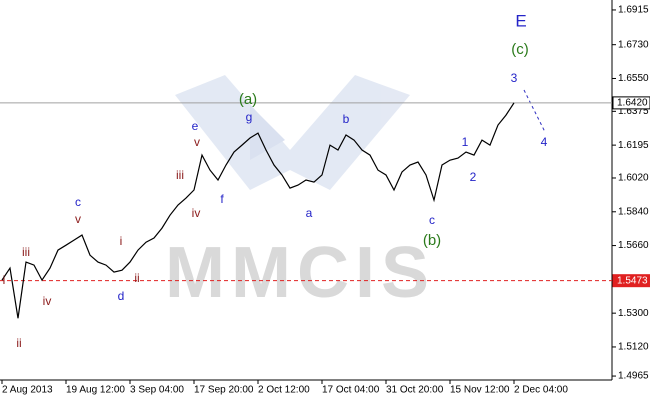 This screenshot has height=400, width=650. I want to click on x-tick-label: 15 Nov 12:00, so click(480, 390).